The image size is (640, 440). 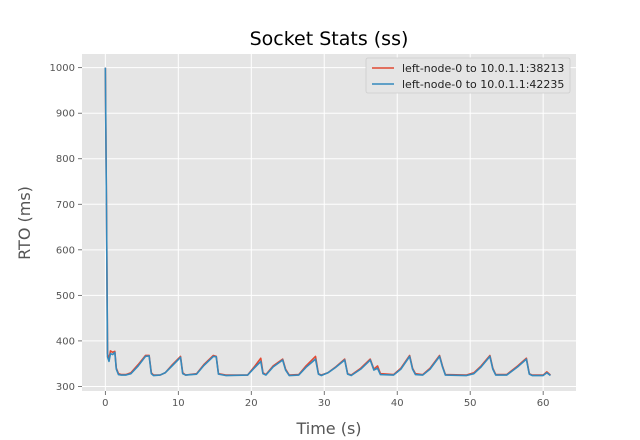 What do you see at coordinates (65, 296) in the screenshot?
I see `y-tick-label: 500` at bounding box center [65, 296].